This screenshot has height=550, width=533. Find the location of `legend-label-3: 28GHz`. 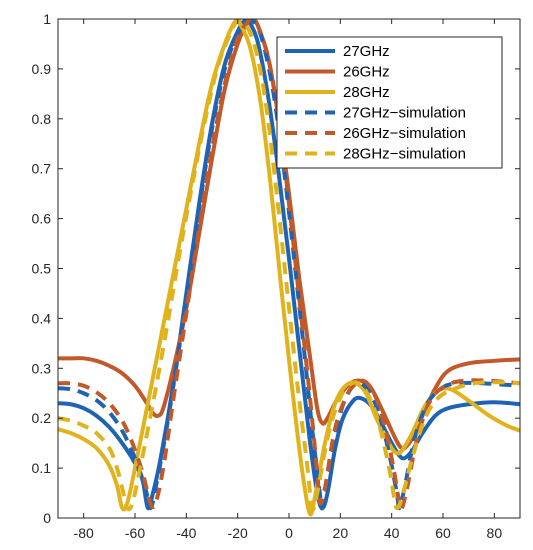

legend-label-3: 28GHz is located at coordinates (366, 92).